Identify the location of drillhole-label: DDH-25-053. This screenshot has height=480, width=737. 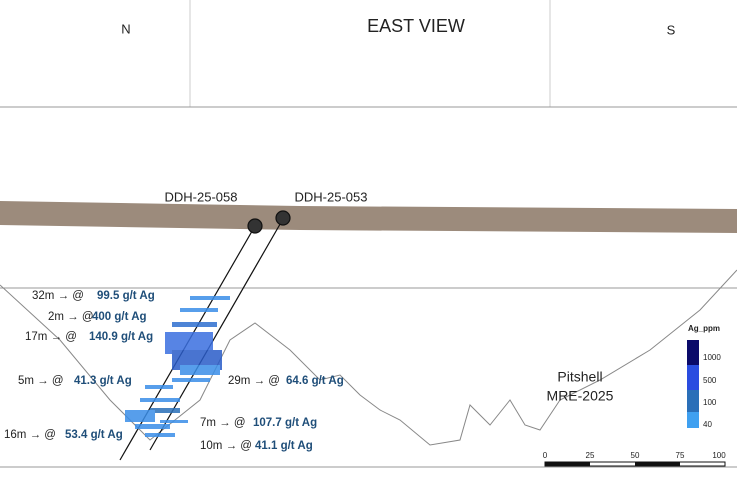
(331, 196).